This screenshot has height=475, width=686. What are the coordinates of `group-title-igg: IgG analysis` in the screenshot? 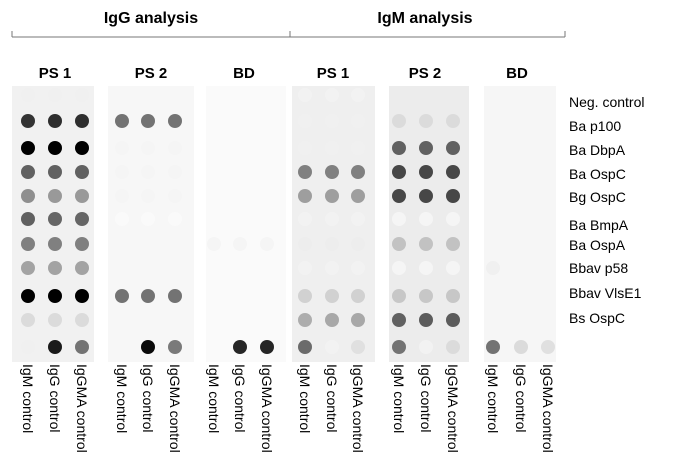 It's located at (151, 18).